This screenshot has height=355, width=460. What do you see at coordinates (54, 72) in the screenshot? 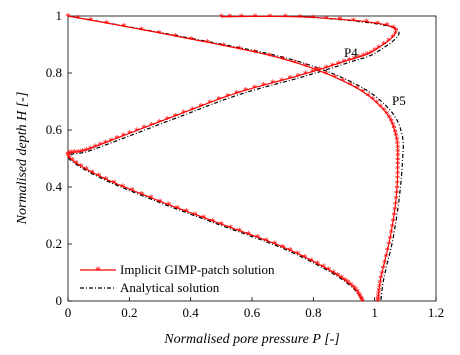
I see `y-tick-label: 0.8` at bounding box center [54, 72].